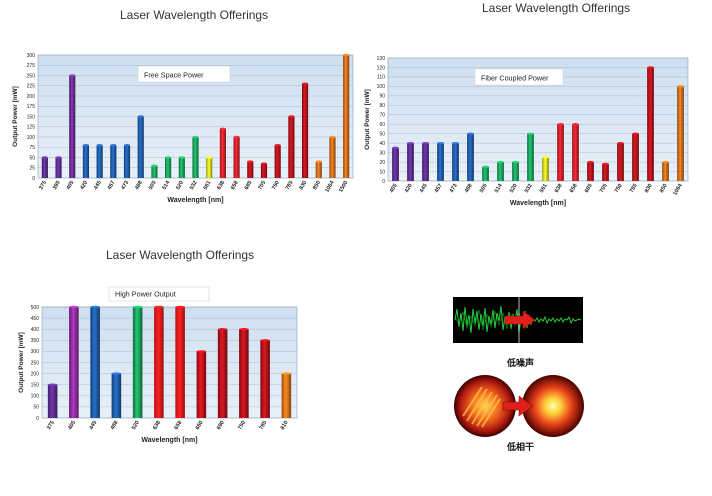 Image resolution: width=712 pixels, height=496 pixels. I want to click on y-tick-label: 275, so click(31, 66).